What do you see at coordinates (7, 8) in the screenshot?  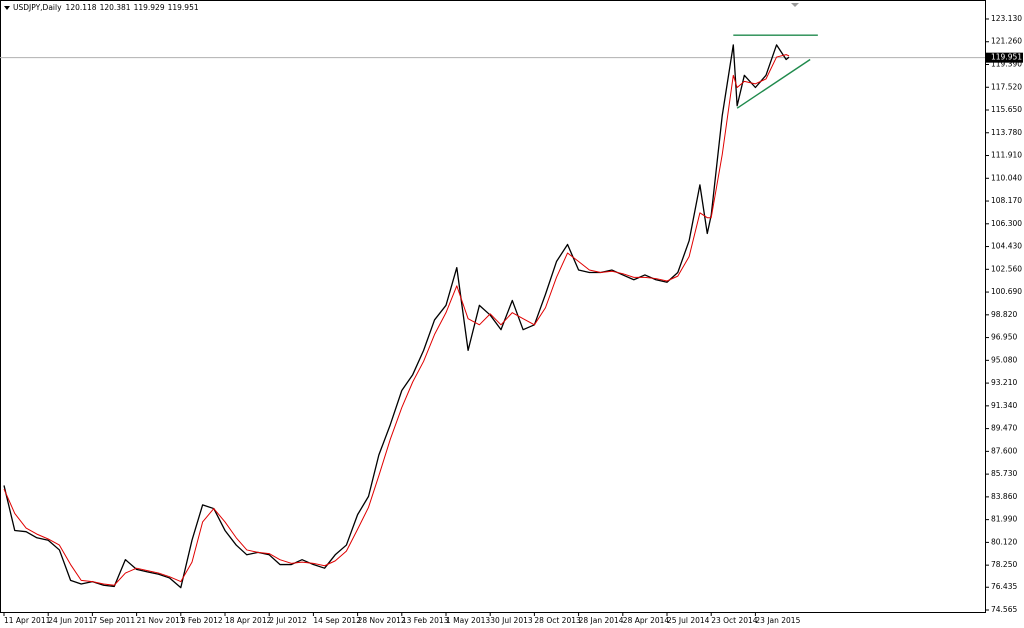 I see `symbol-menu-arrow` at bounding box center [7, 8].